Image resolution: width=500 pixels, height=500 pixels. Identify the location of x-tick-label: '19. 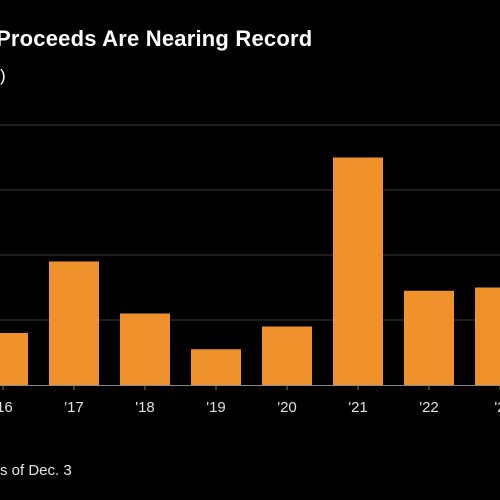
(216, 407).